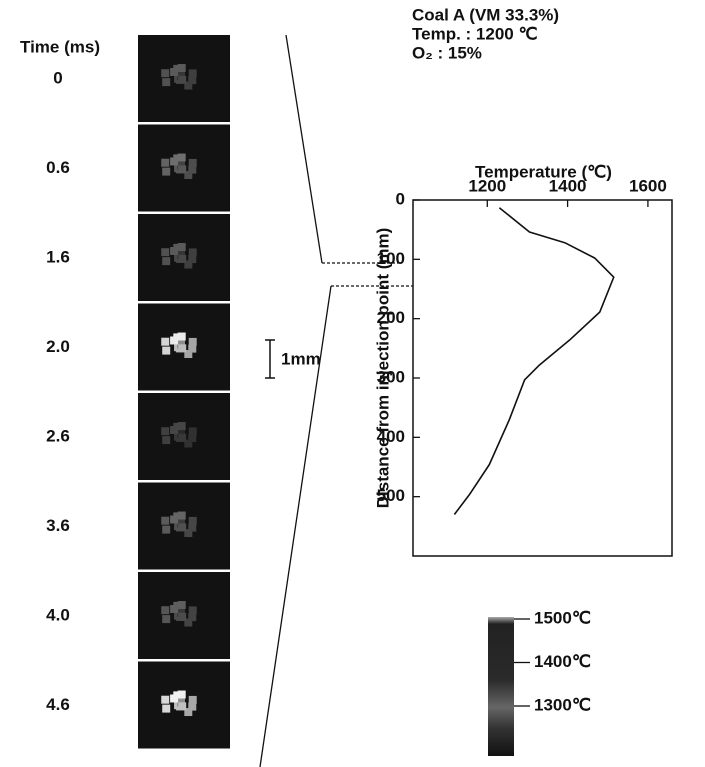 The height and width of the screenshot is (767, 705). Describe the element at coordinates (562, 661) in the screenshot. I see `color-bar-label: 1400℃` at that location.